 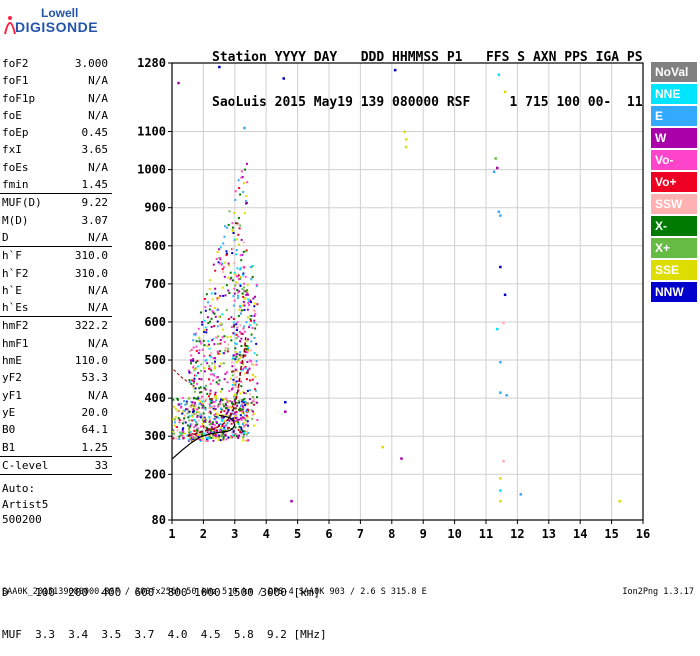 What do you see at coordinates (674, 248) in the screenshot?
I see `legend-item-x: X+` at bounding box center [674, 248].